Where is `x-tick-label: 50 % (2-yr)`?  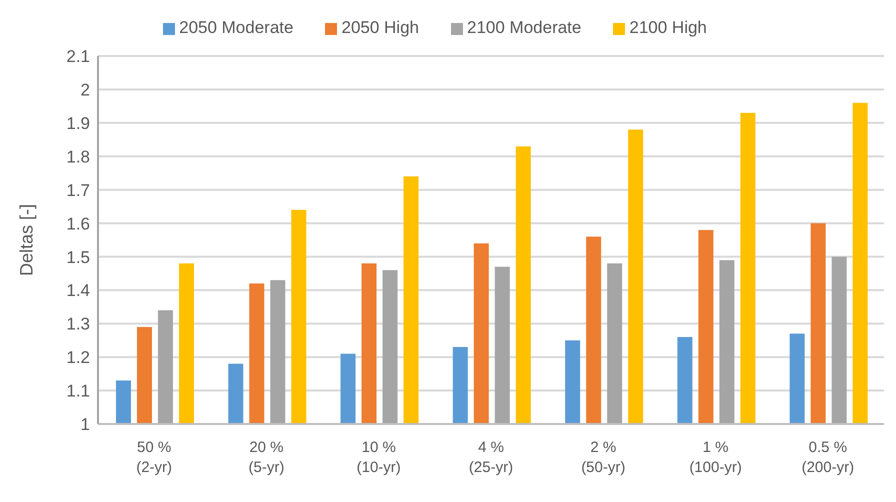 x-tick-label: 50 % (2-yr) is located at coordinates (154, 457).